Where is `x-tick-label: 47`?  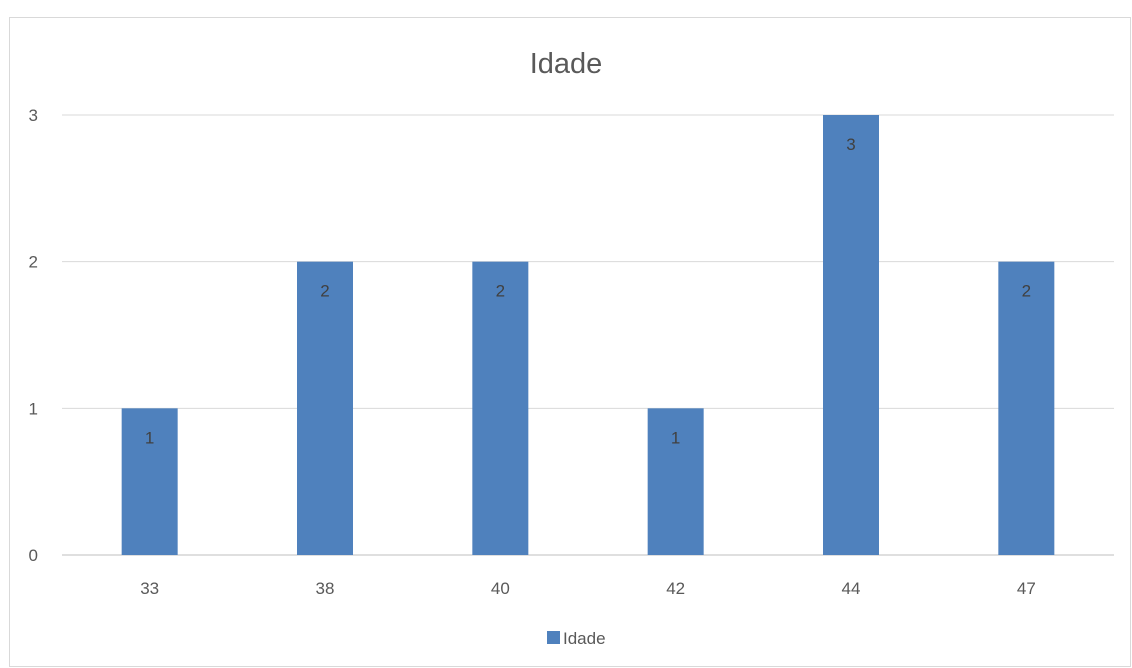 x-tick-label: 47 is located at coordinates (1026, 588).